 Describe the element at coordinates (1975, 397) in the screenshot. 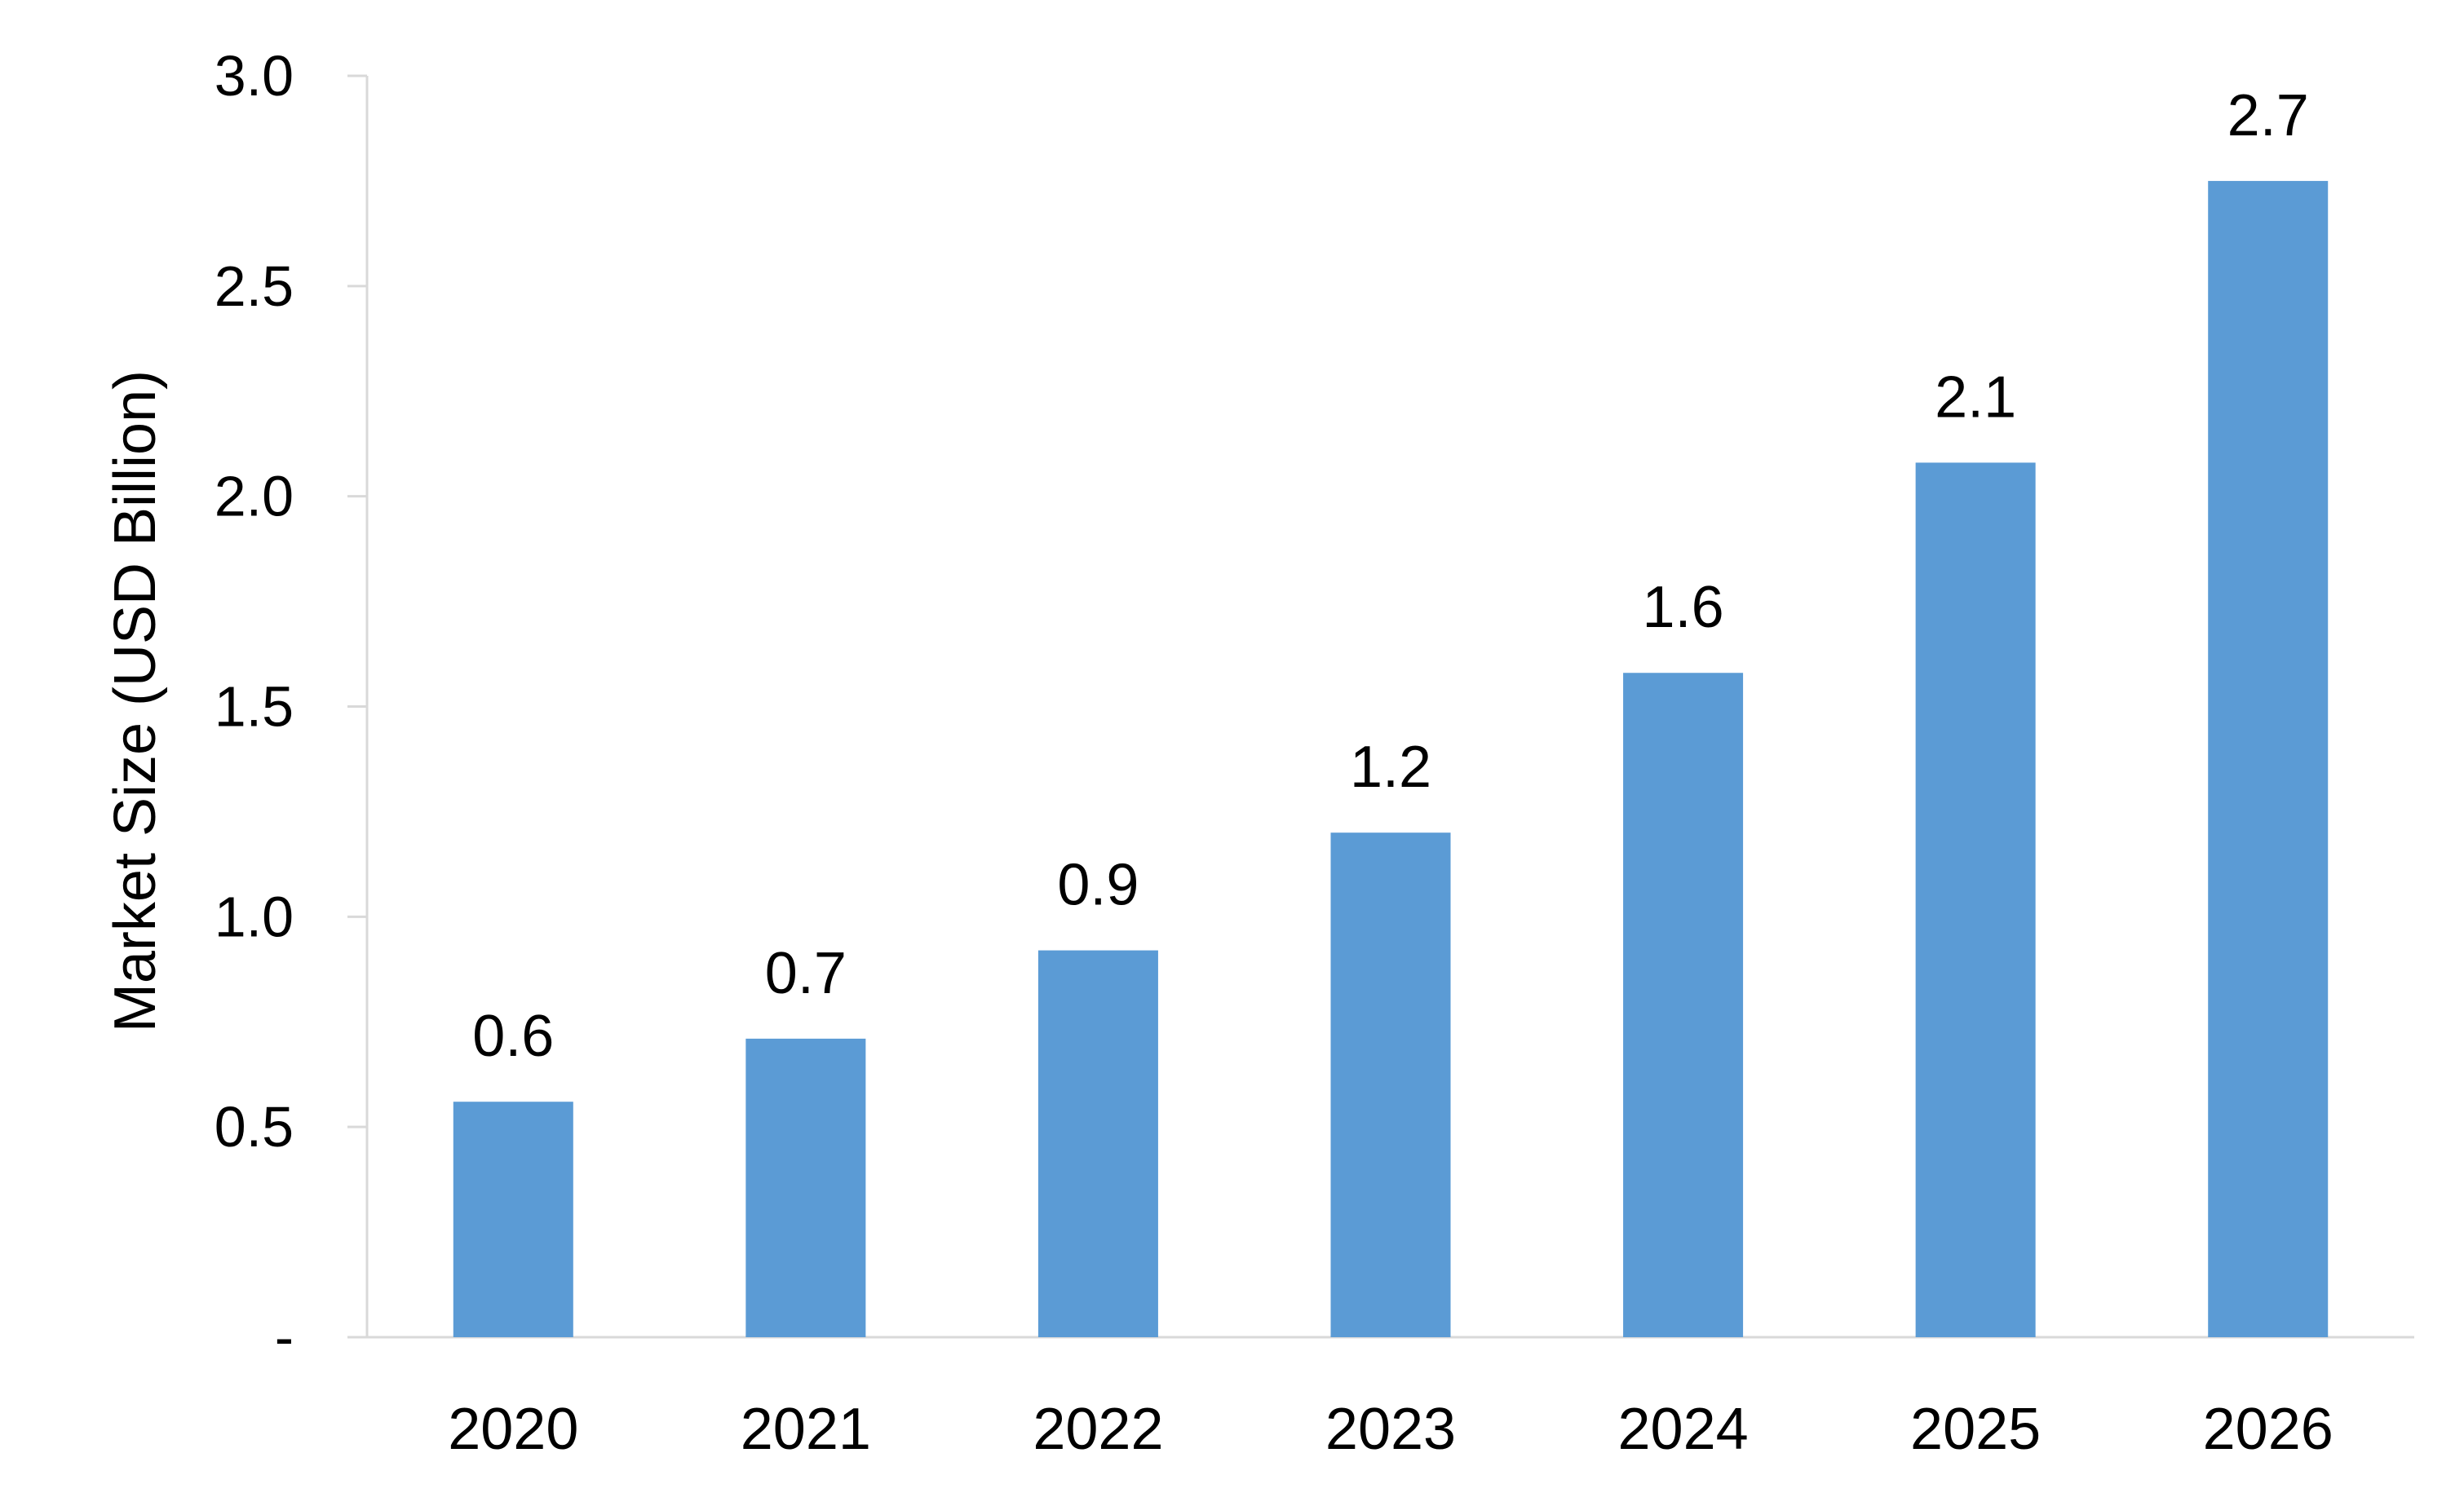

I see `data-label: 2.1` at that location.